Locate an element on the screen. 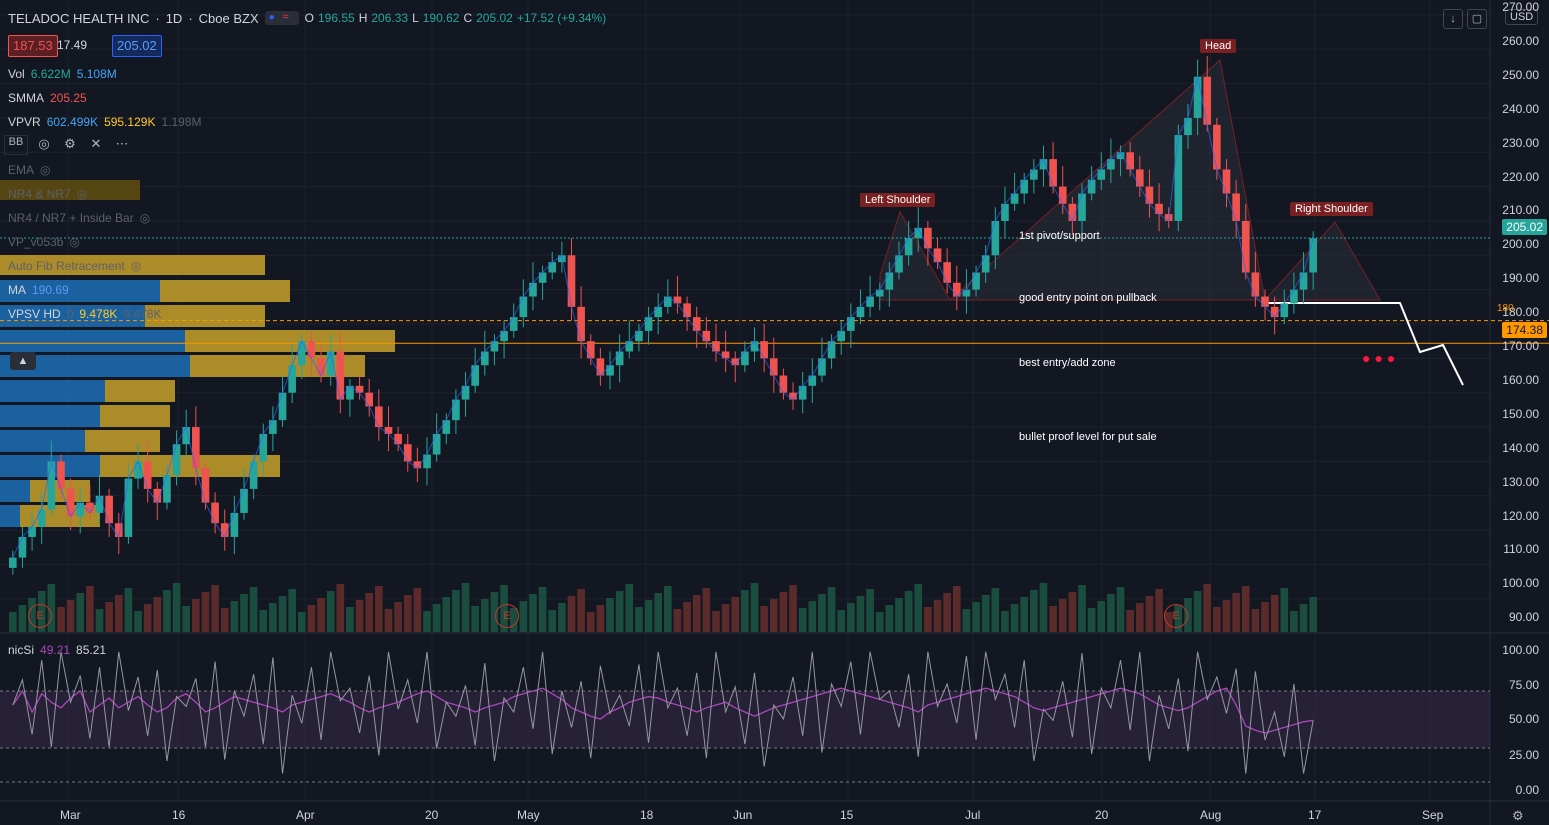 This screenshot has height=825, width=1549. left-shoulder-label: Left Shoulder is located at coordinates (898, 200).